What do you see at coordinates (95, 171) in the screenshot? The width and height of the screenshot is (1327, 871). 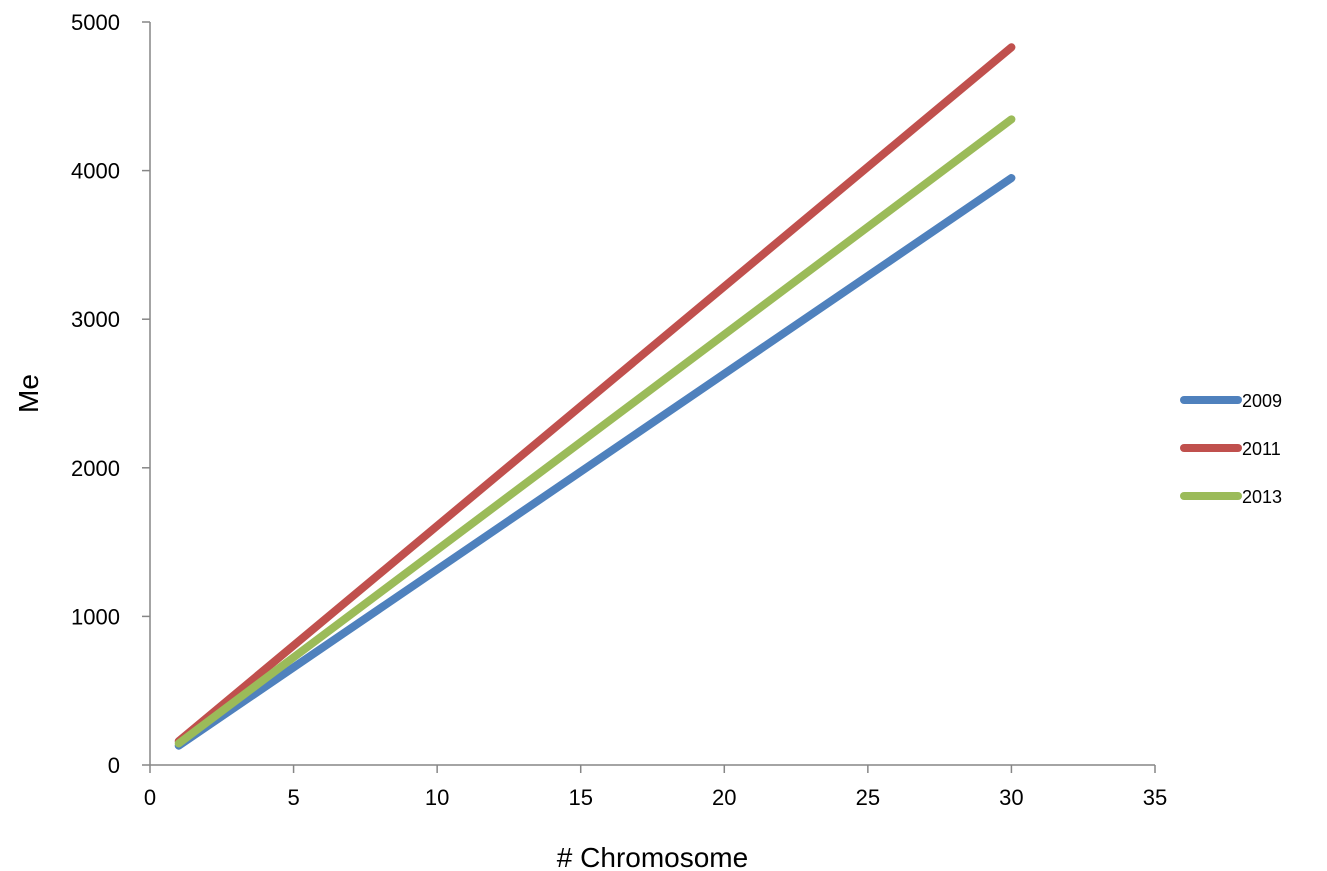 I see `y-tick-label: 4000` at bounding box center [95, 171].